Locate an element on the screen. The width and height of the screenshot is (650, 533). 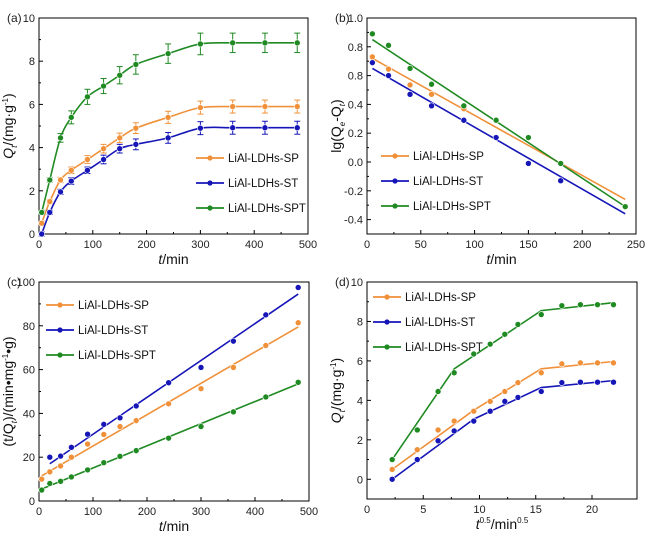
y-tick-label: 1.0 is located at coordinates (355, 19).